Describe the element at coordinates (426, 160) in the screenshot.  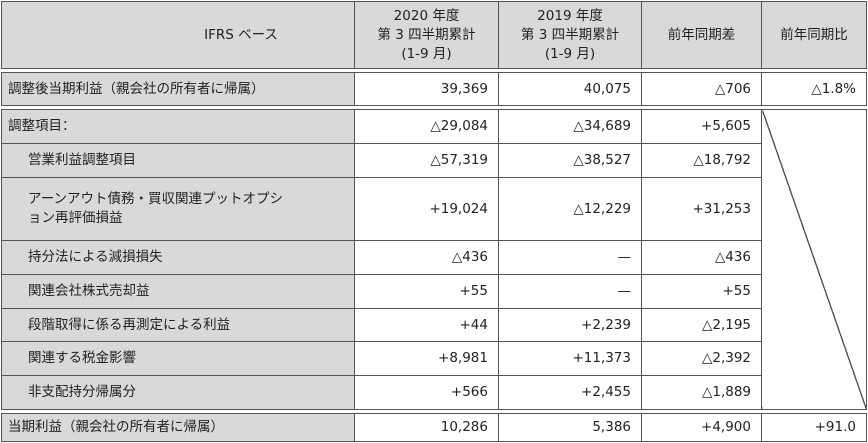
I see `value-2020: △57,319` at that location.